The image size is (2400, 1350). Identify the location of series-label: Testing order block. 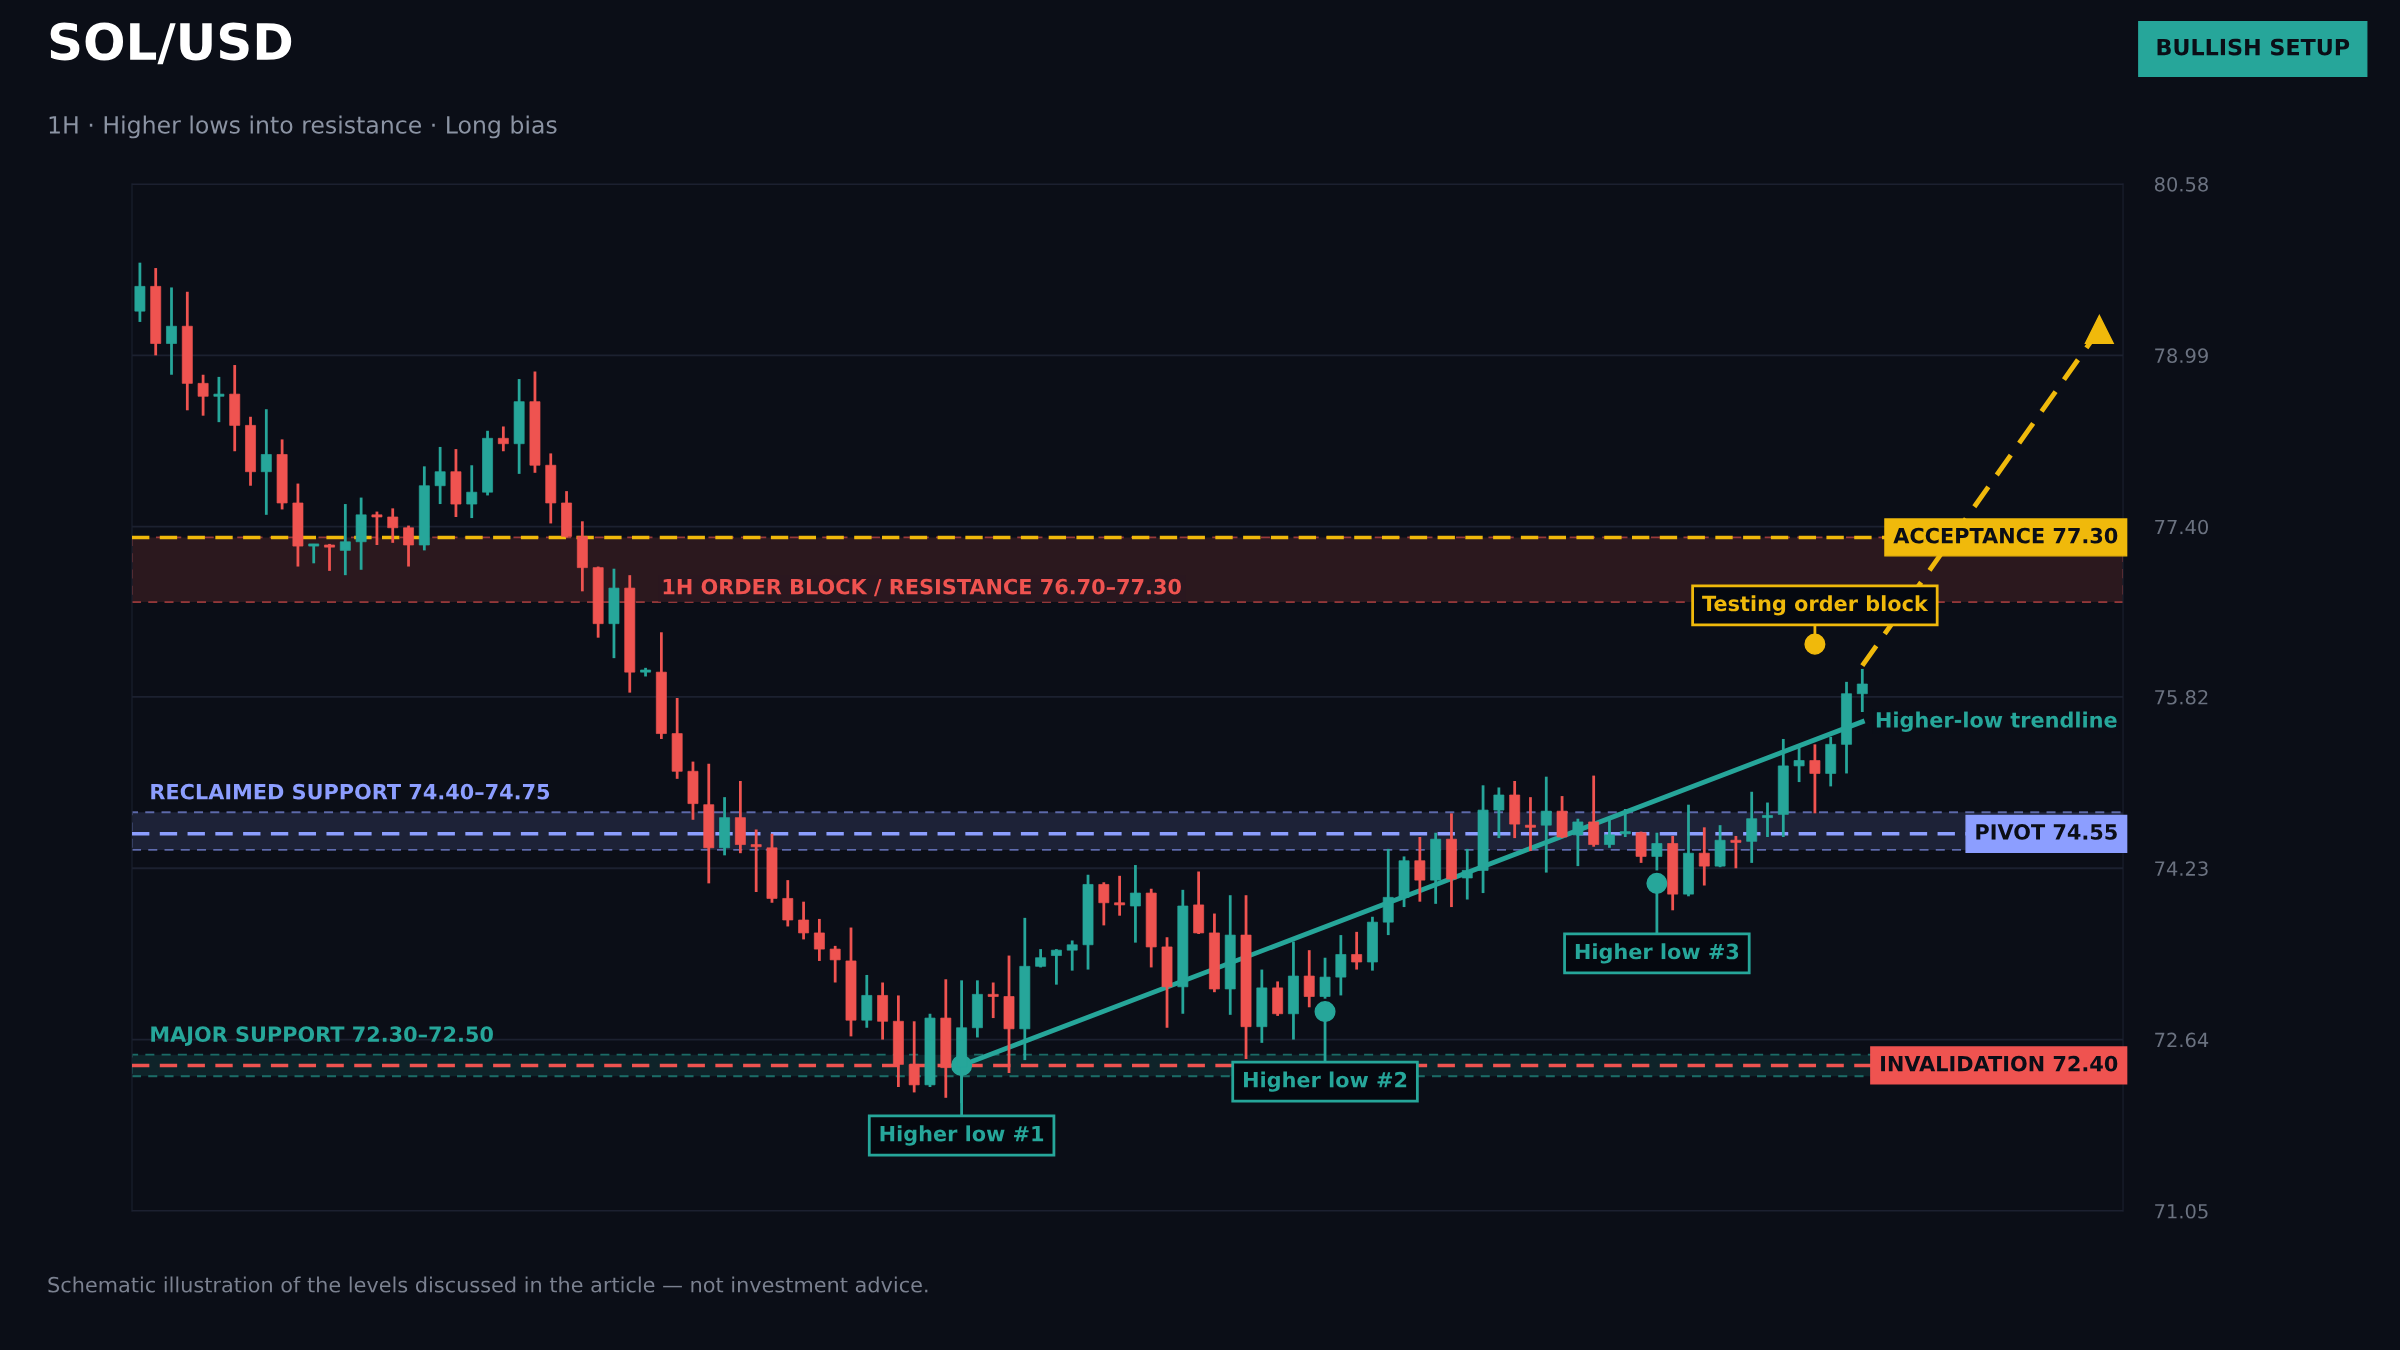
(1815, 605).